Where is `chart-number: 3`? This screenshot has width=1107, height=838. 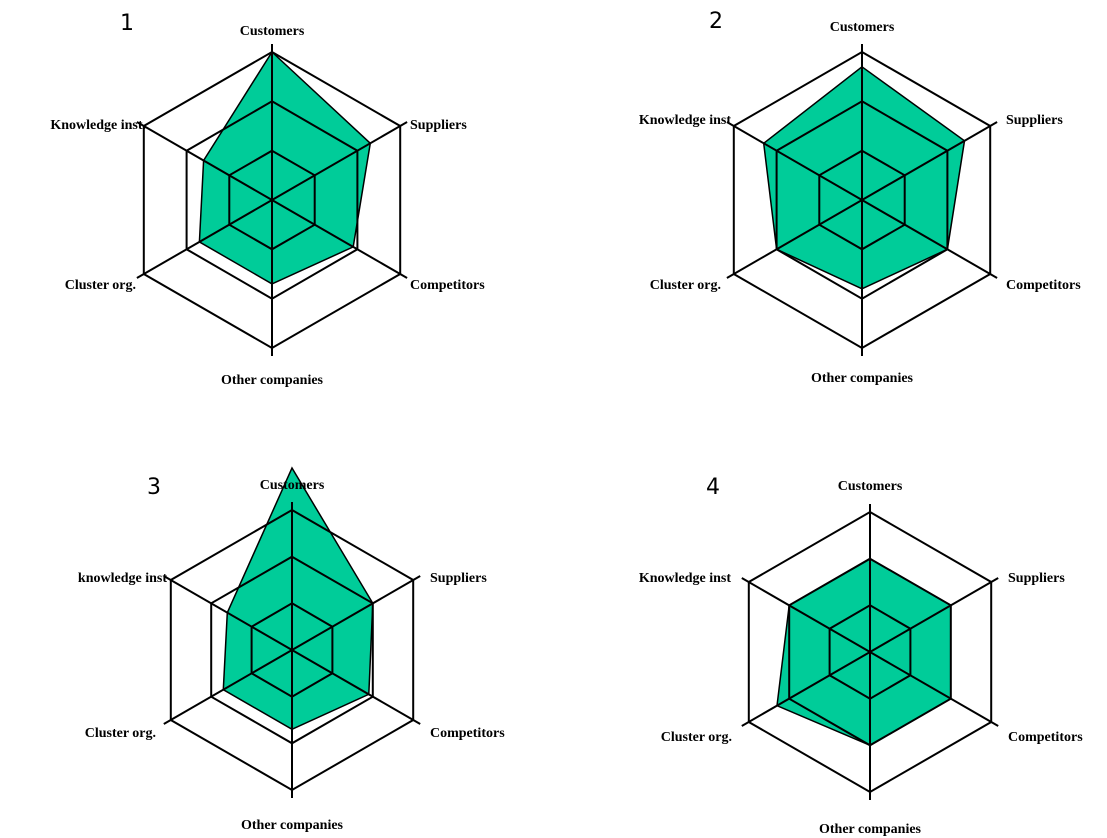 chart-number: 3 is located at coordinates (154, 487).